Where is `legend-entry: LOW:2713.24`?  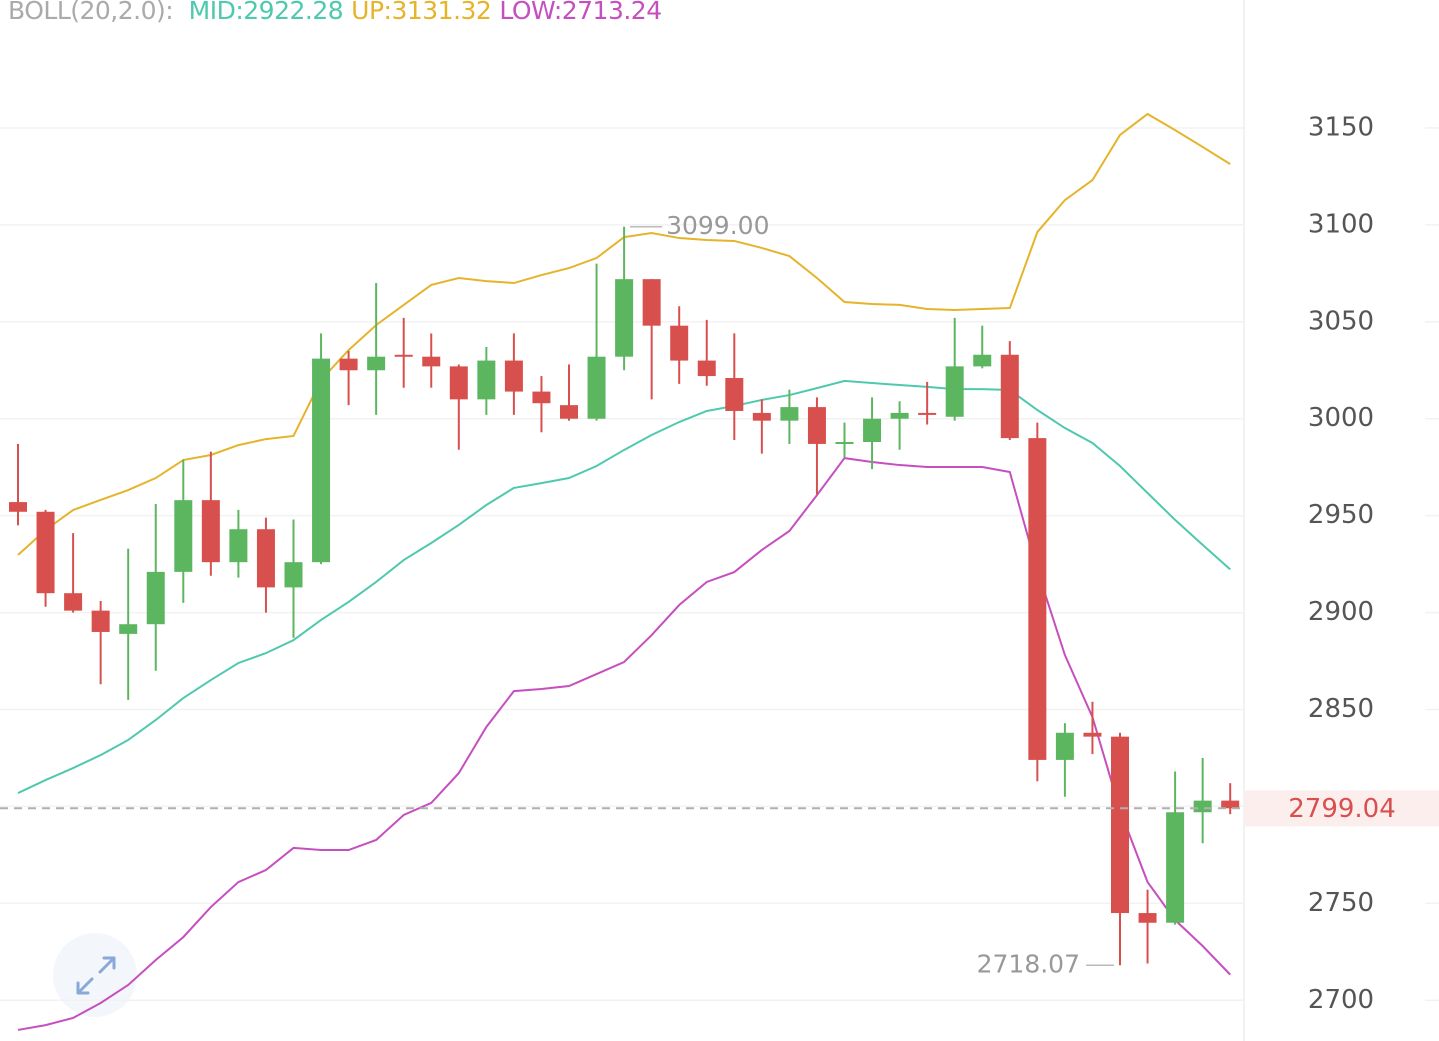
legend-entry: LOW:2713.24 is located at coordinates (580, 12).